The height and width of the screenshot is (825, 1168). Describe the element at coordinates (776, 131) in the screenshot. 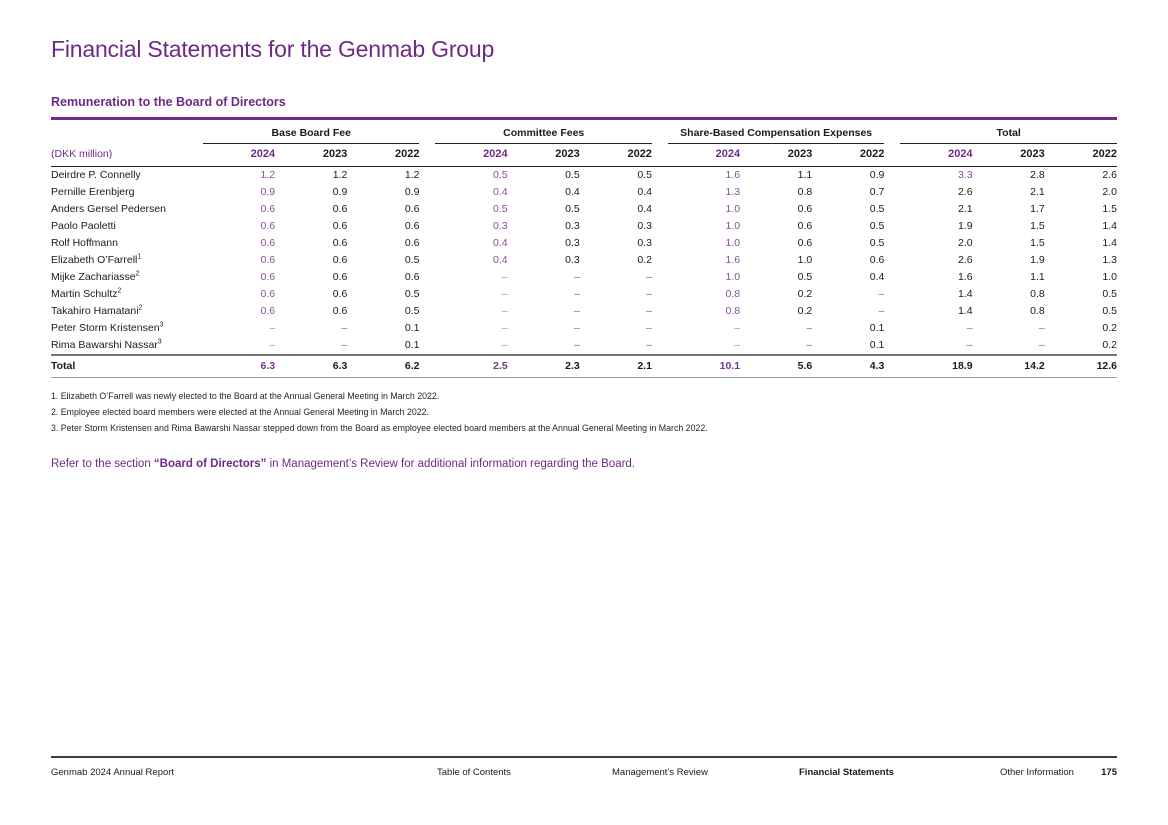

I see `group-header-share-based-compensation: Share-Based Compensation Expenses` at that location.